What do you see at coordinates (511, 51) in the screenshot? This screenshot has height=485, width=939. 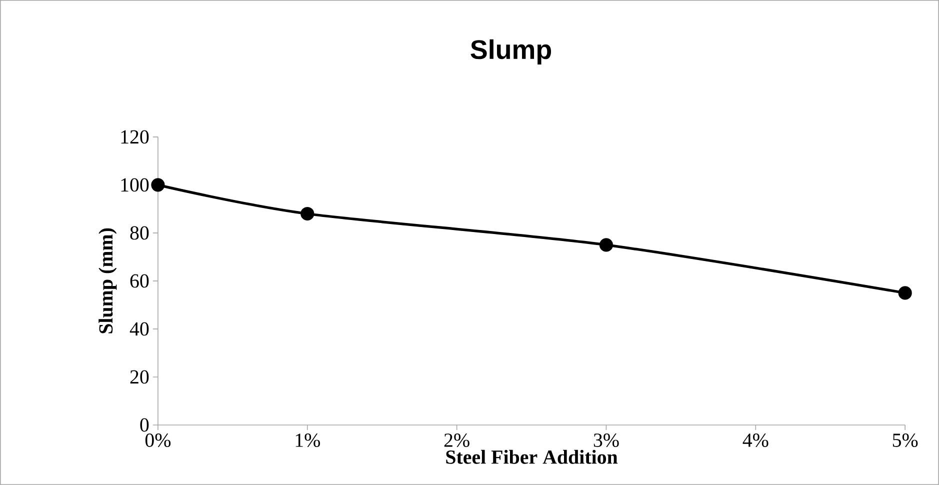 I see `chart-title: Slump` at bounding box center [511, 51].